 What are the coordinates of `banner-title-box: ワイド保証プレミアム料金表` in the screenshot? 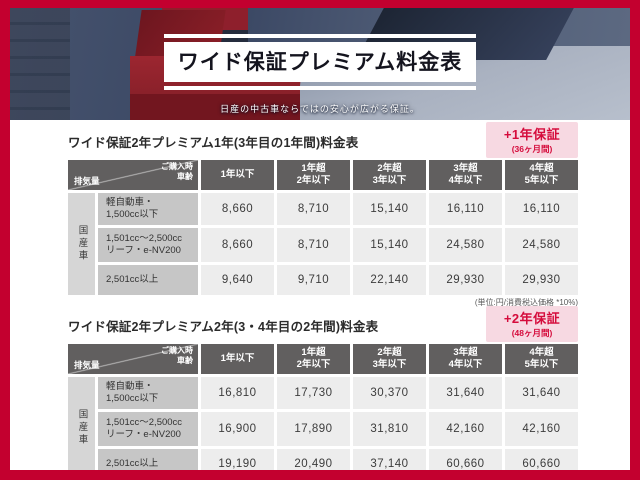 It's located at (320, 62).